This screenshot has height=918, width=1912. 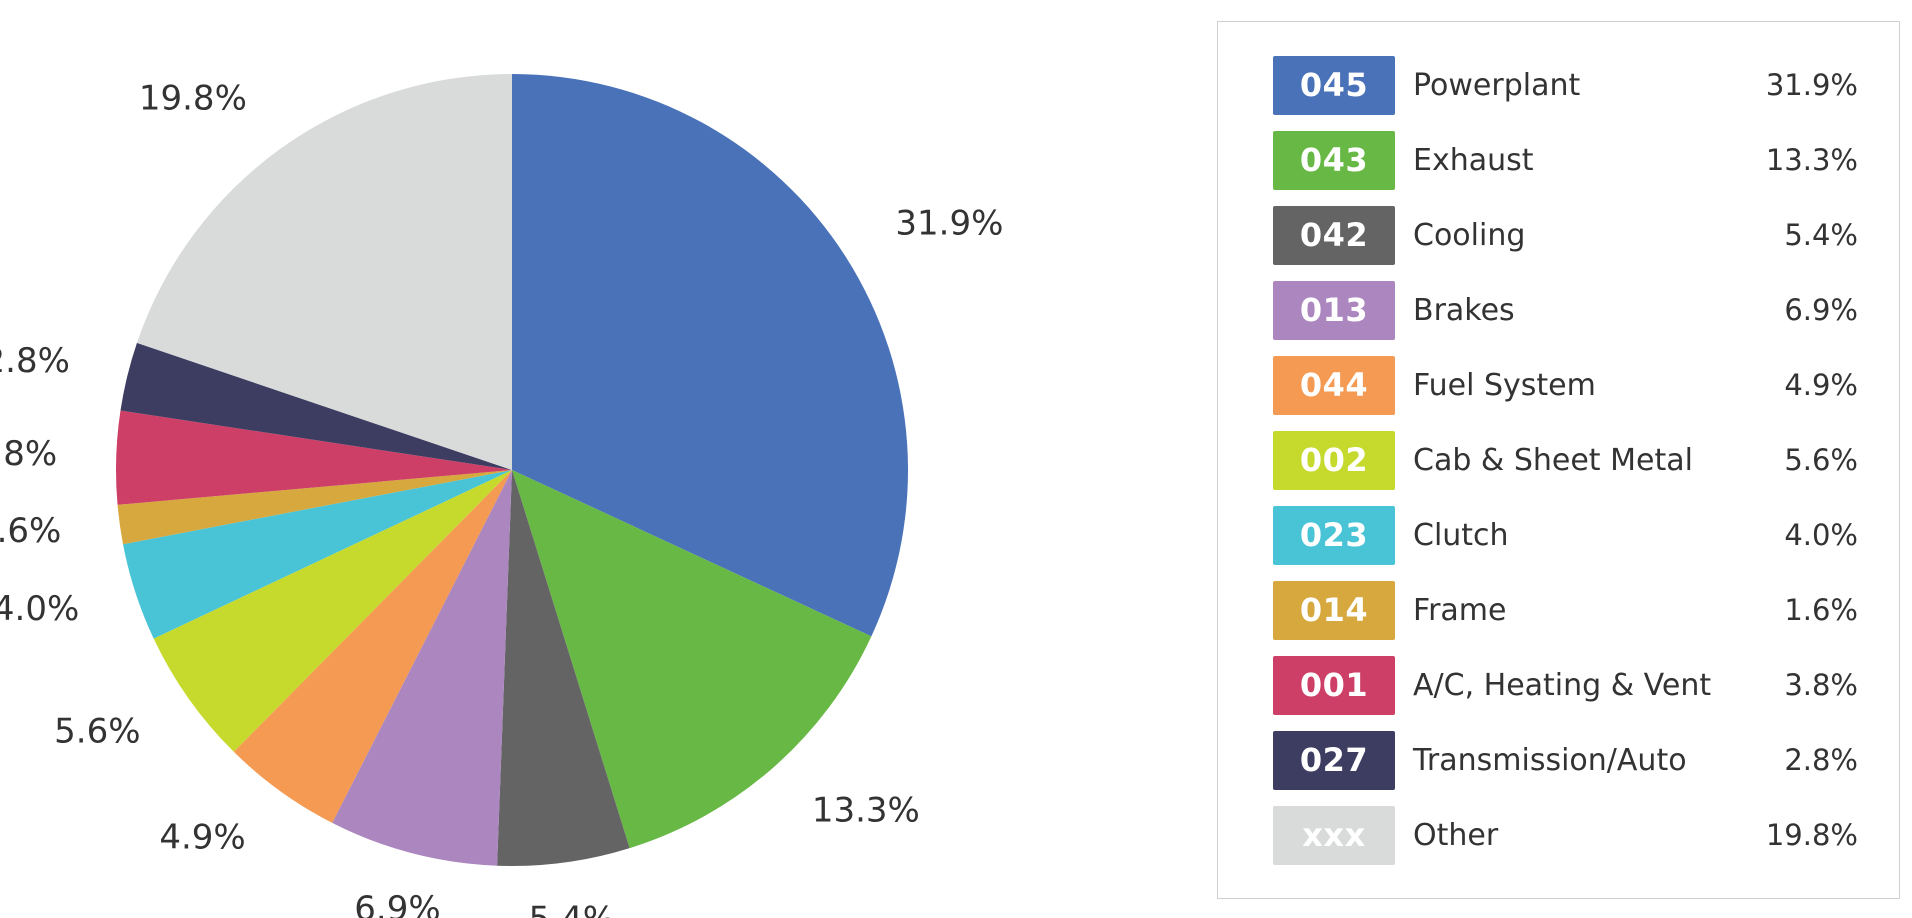 What do you see at coordinates (1811, 835) in the screenshot?
I see `legend-percentage: 19.8%` at bounding box center [1811, 835].